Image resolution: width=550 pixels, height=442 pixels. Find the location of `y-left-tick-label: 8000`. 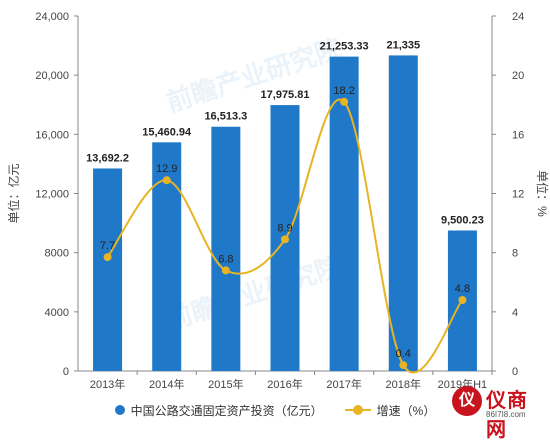

y-left-tick-label: 8000 is located at coordinates (57, 254).